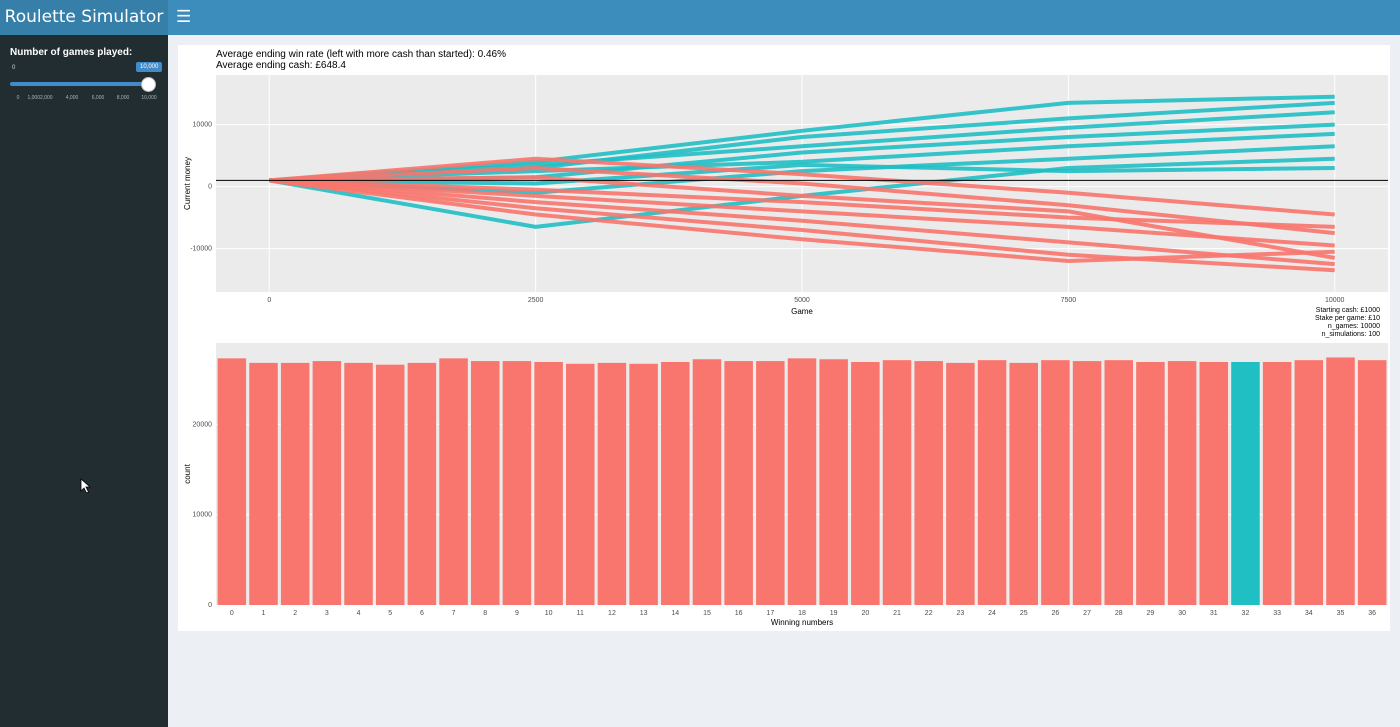 The image size is (1400, 727). Describe the element at coordinates (1309, 613) in the screenshot. I see `bar-x-tick-label: 34` at that location.